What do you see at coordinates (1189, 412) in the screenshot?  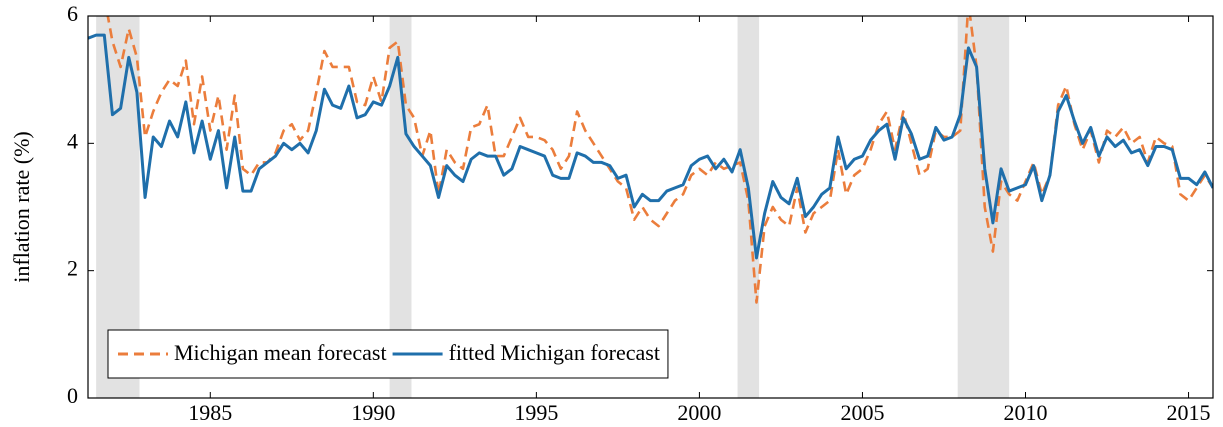 I see `x-tick-label: 2015` at bounding box center [1189, 412].